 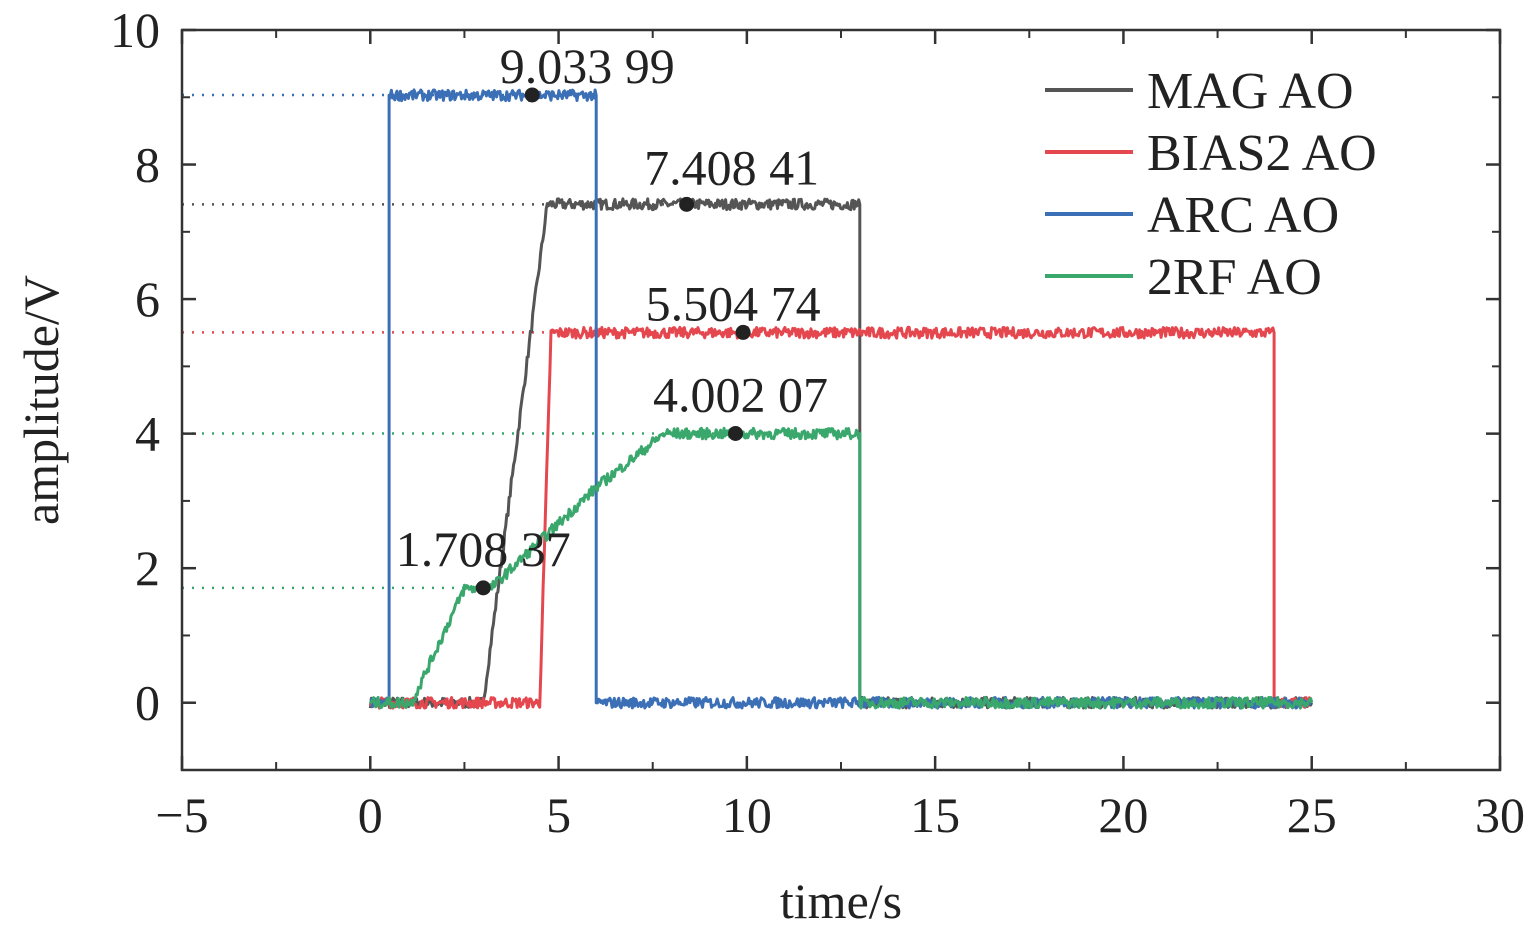 What do you see at coordinates (740, 395) in the screenshot?
I see `data-point-label: 4.002 07` at bounding box center [740, 395].